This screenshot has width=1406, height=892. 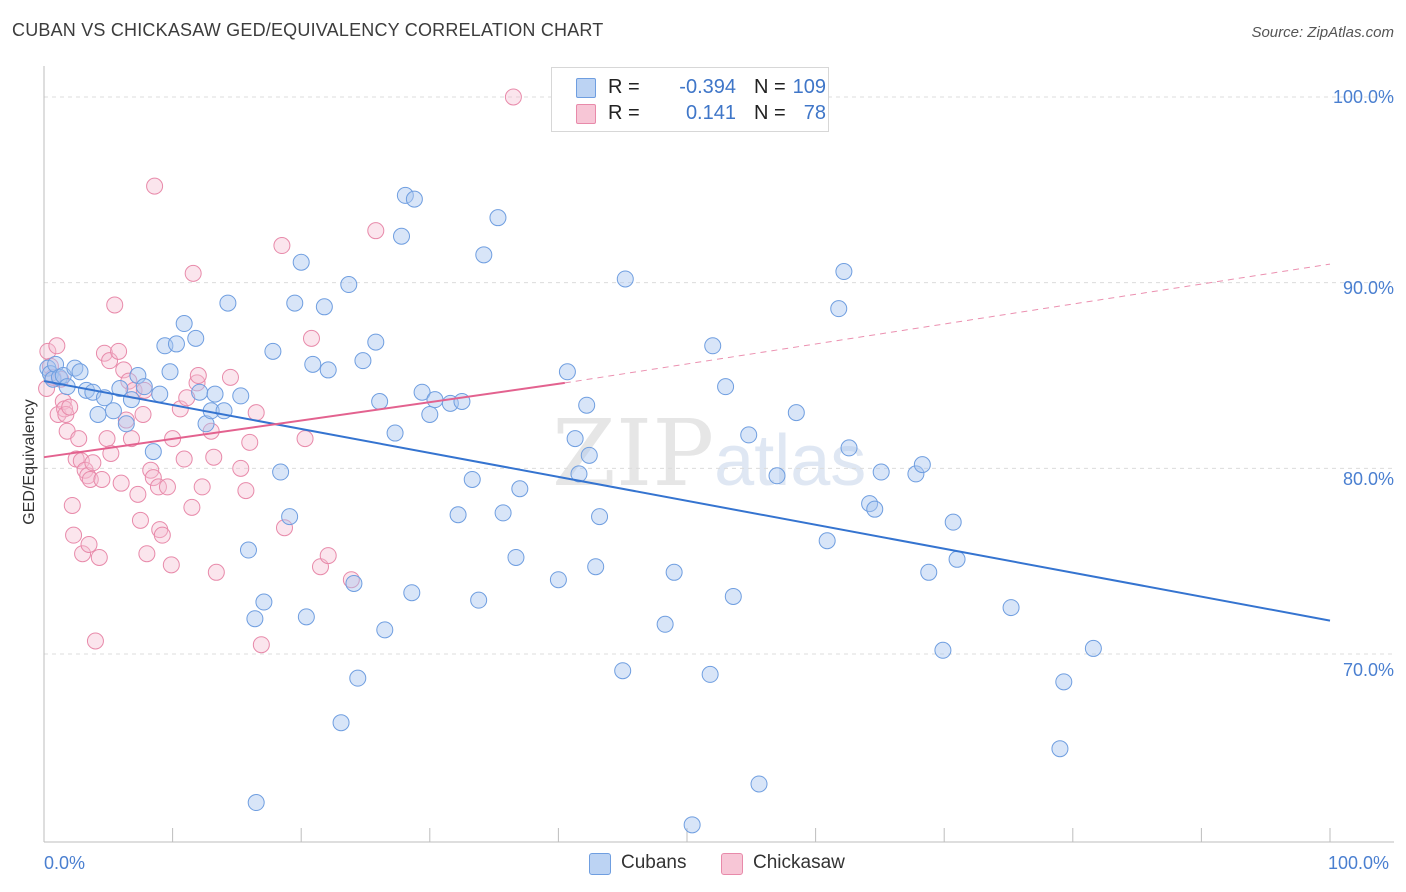 What do you see at coordinates (586, 88) in the screenshot?
I see `legend-swatch-cubans` at bounding box center [586, 88].